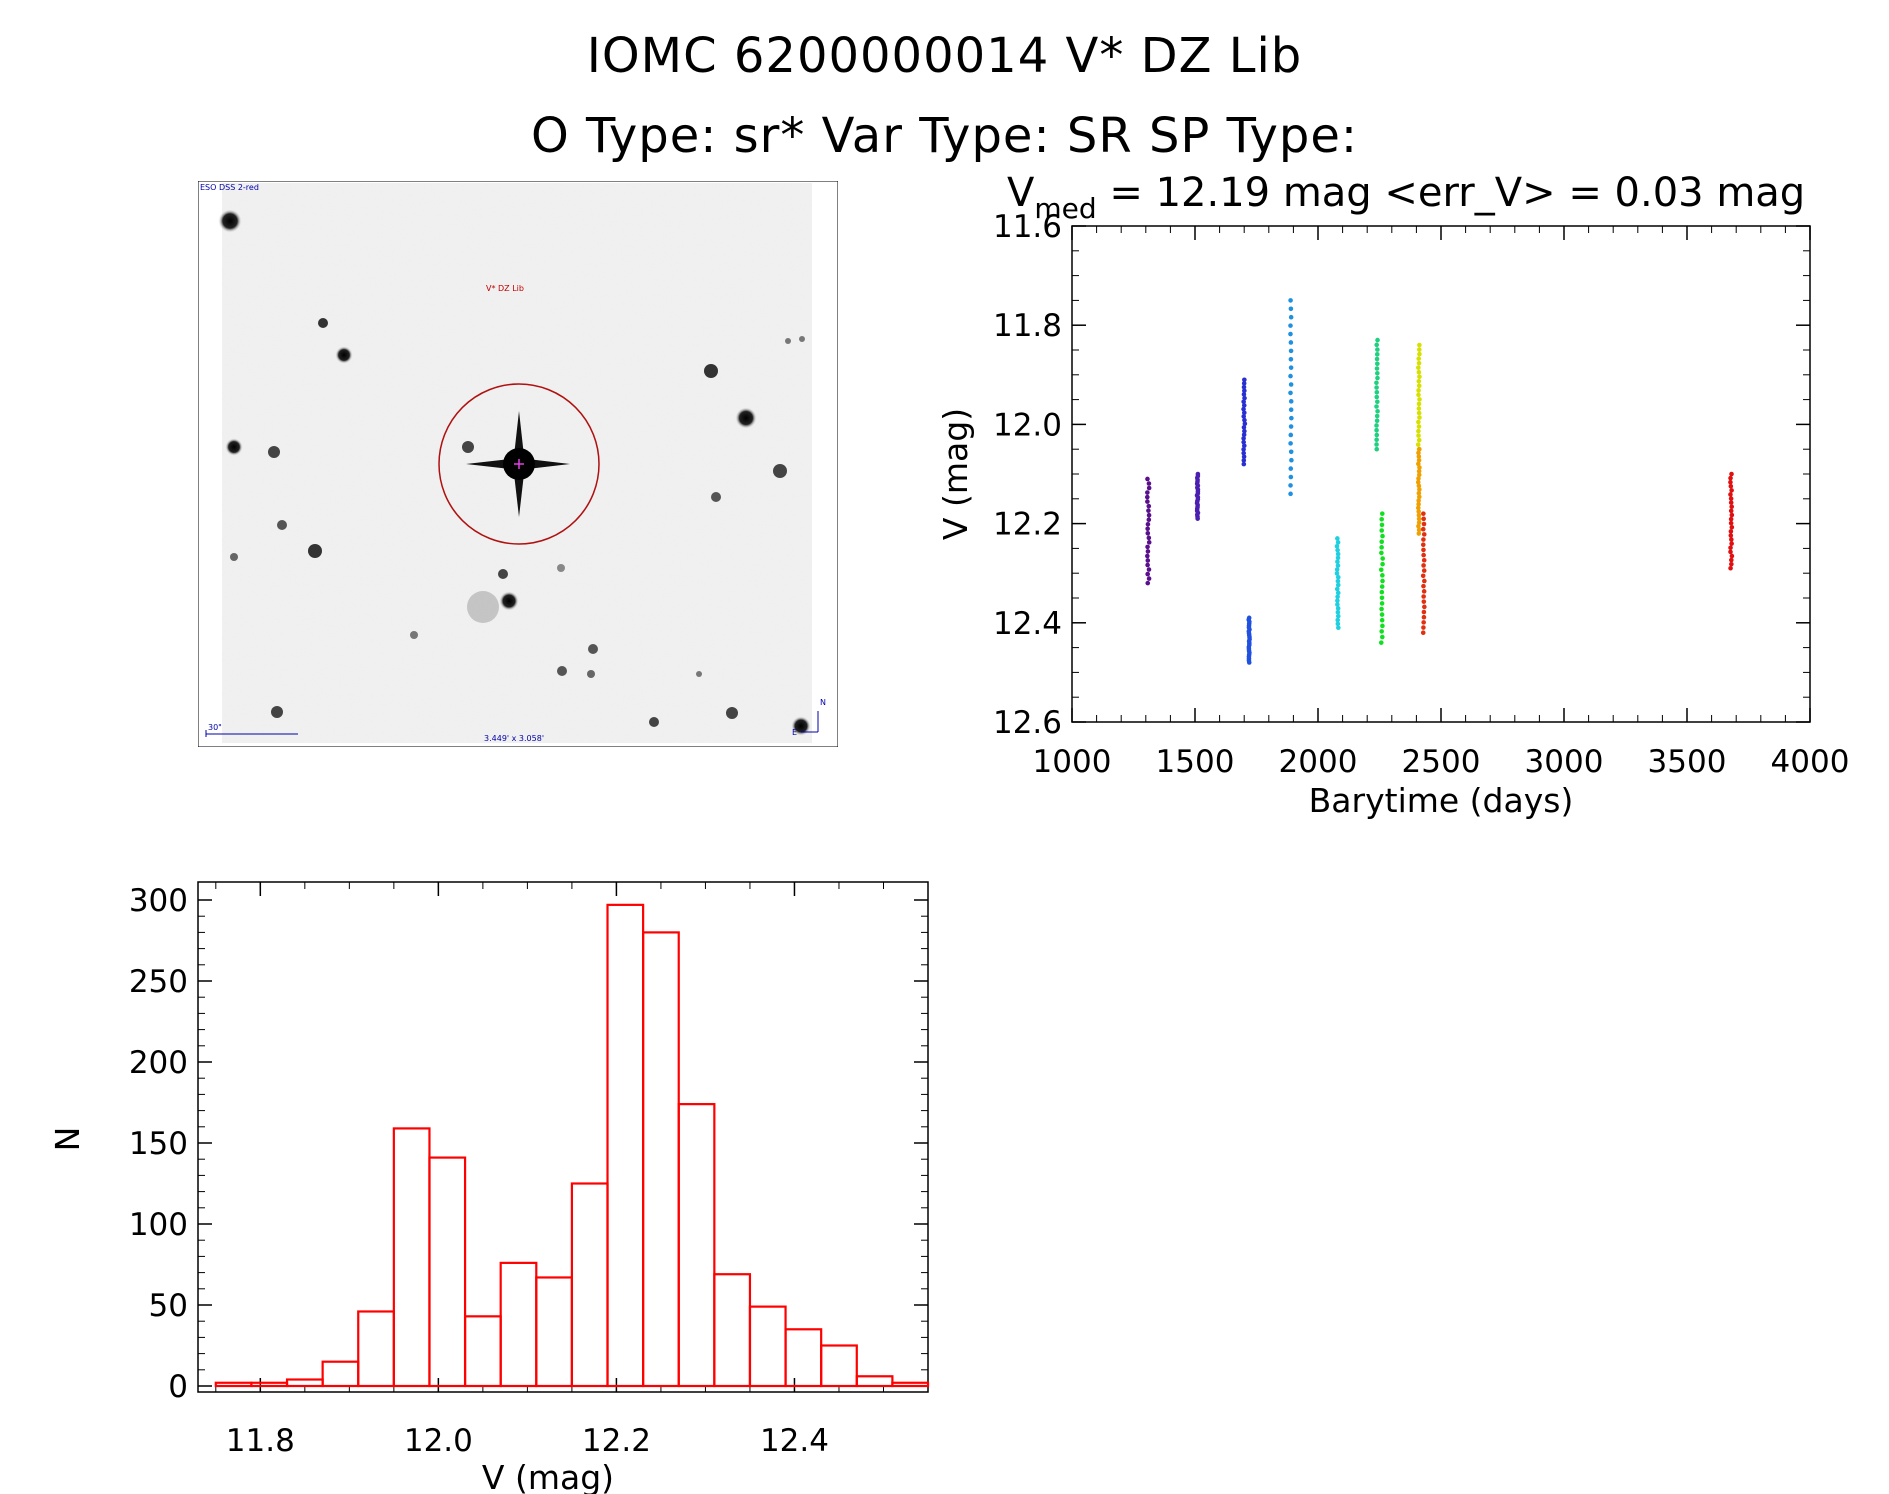  Describe the element at coordinates (178, 1387) in the screenshot. I see `histogram-y-tick-label: 0` at that location.